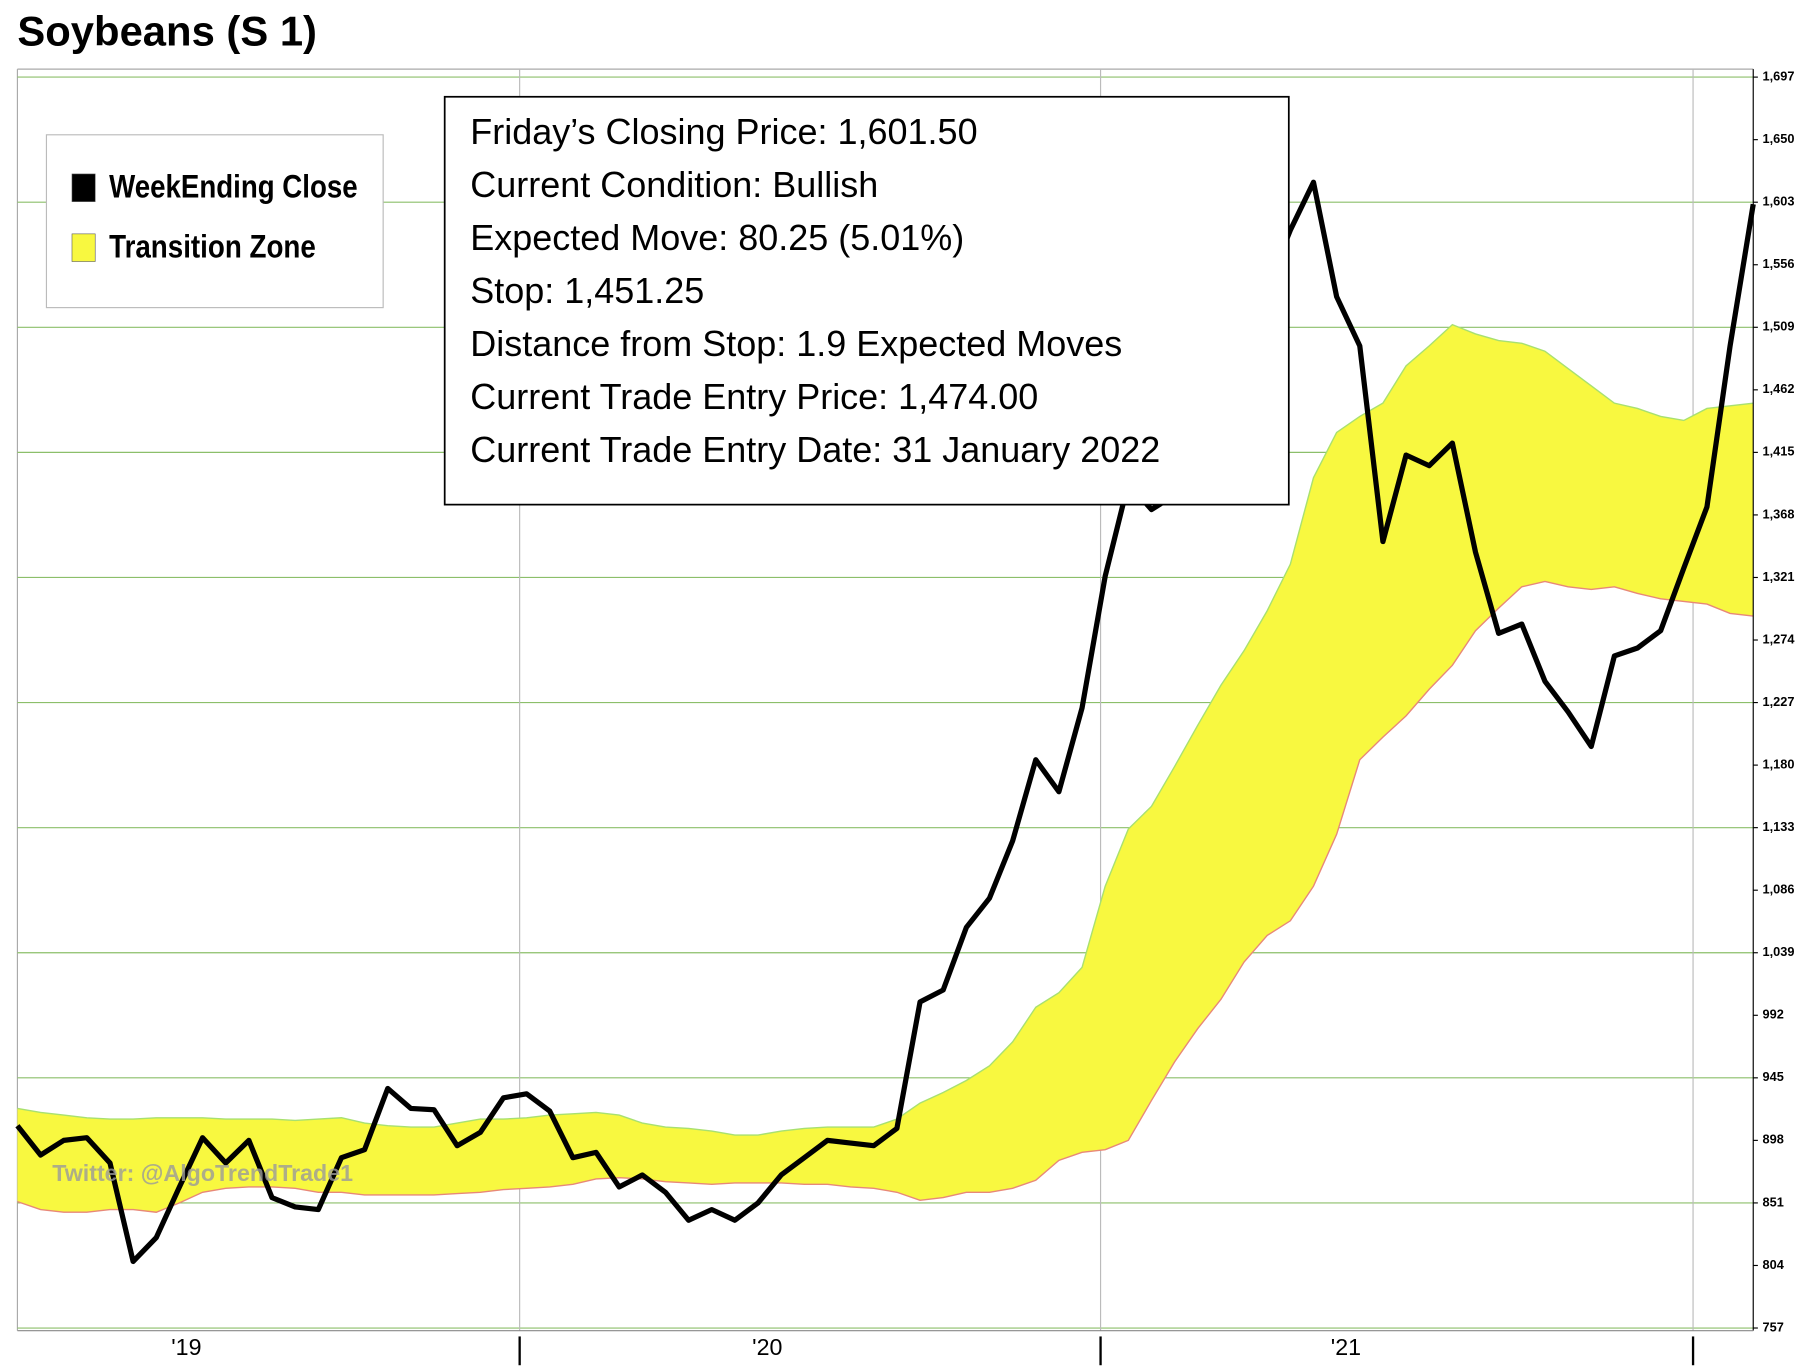 This screenshot has width=1802, height=1371. What do you see at coordinates (186, 1347) in the screenshot?
I see `x-tick-label: '19` at bounding box center [186, 1347].